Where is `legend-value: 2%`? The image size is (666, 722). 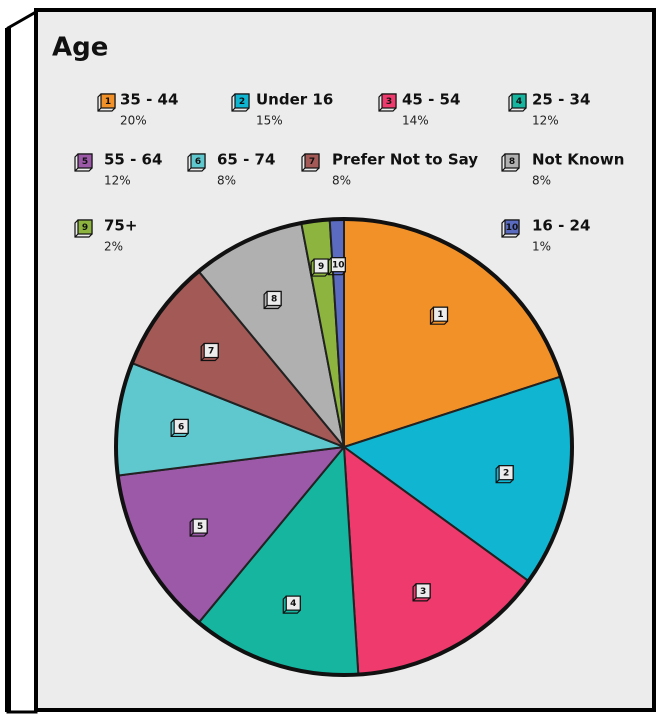 legend-value: 2% is located at coordinates (113, 247).